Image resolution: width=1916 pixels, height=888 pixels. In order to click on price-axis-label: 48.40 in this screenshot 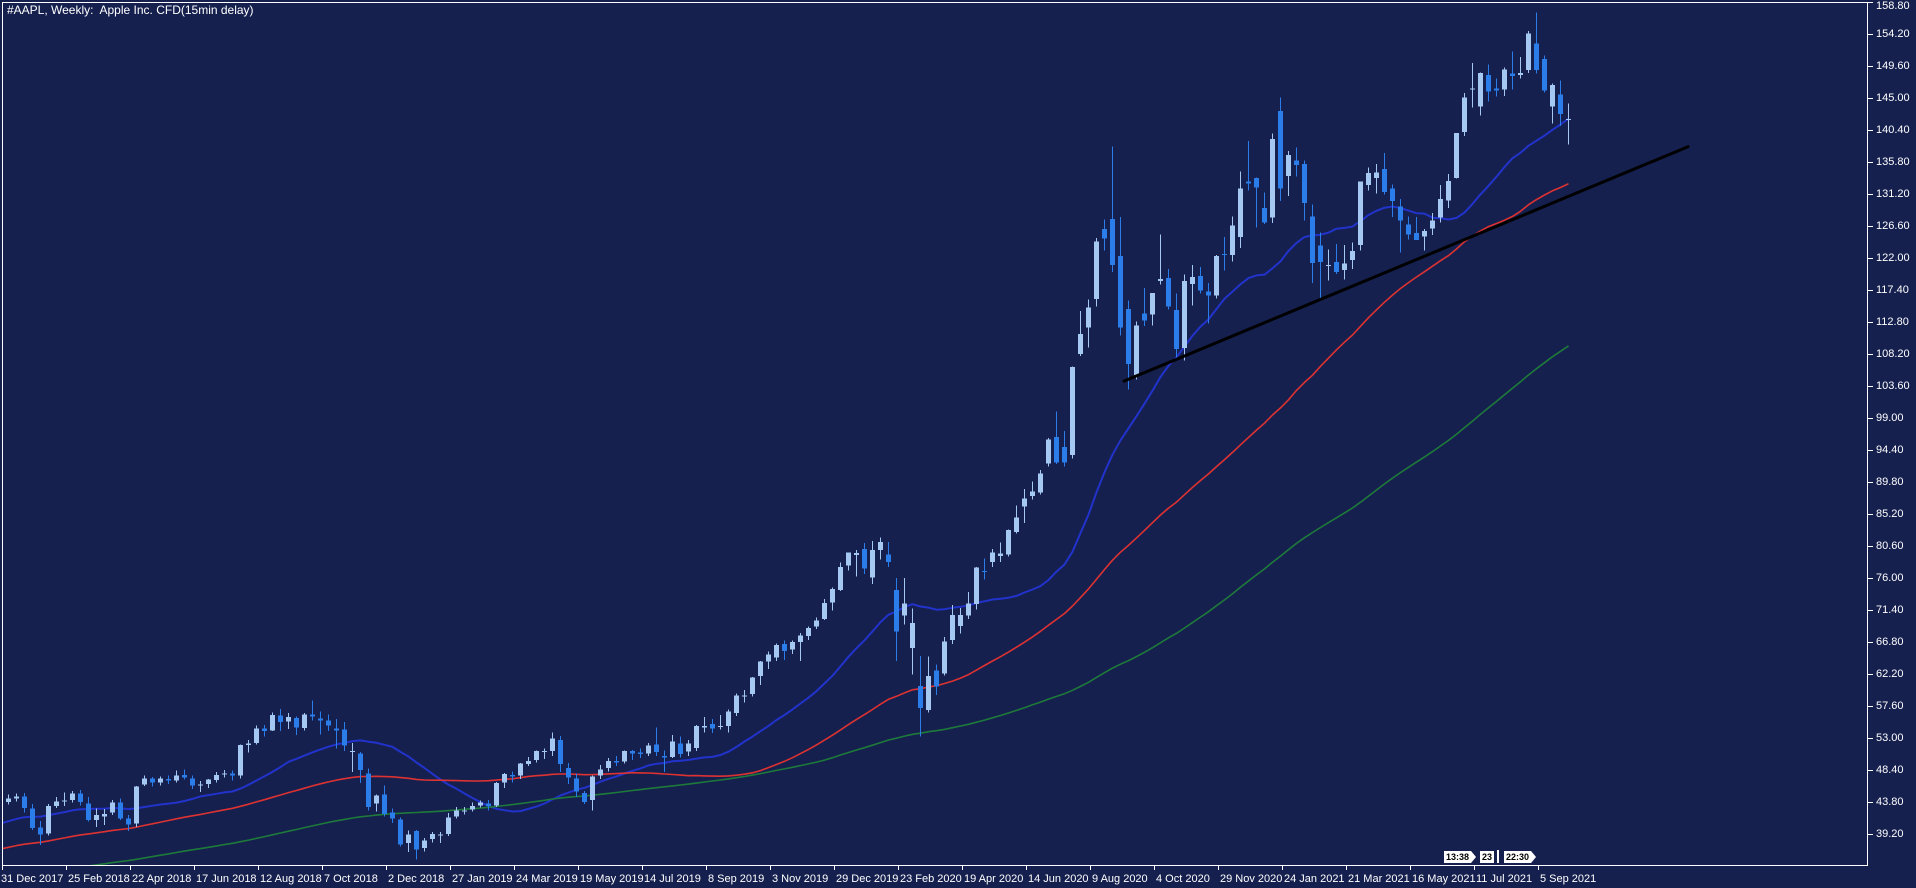, I will do `click(1890, 770)`.